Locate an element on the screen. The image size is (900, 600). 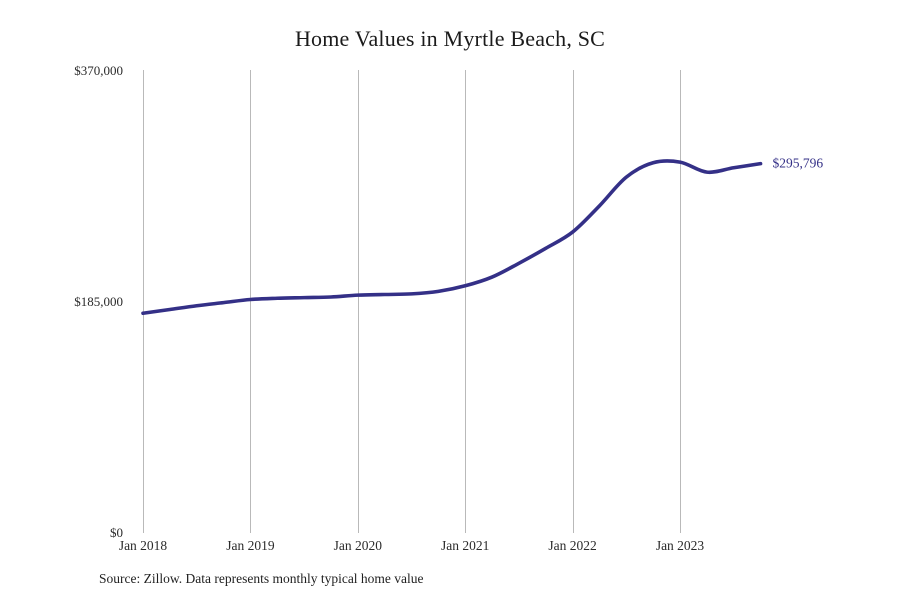
endpoint-value-label: $295,796 is located at coordinates (798, 163).